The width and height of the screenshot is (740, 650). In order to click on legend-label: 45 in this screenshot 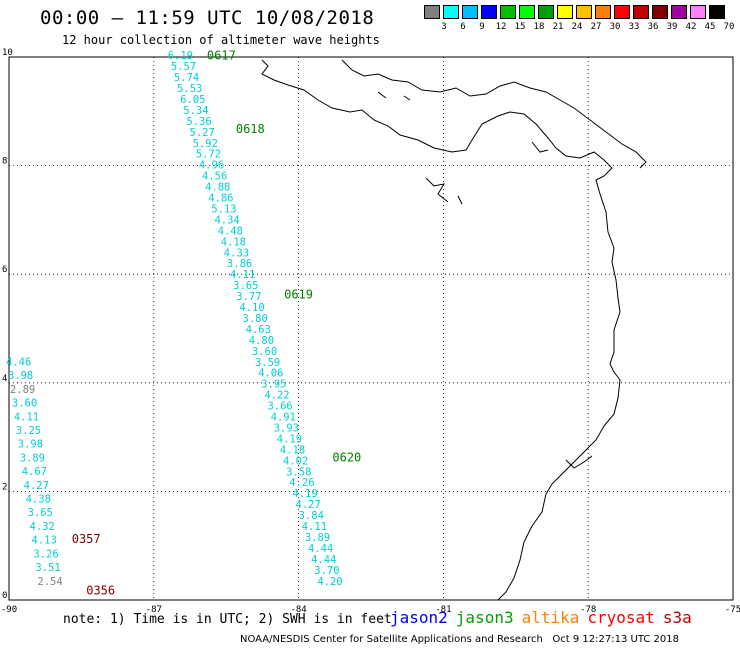, I will do `click(710, 27)`.